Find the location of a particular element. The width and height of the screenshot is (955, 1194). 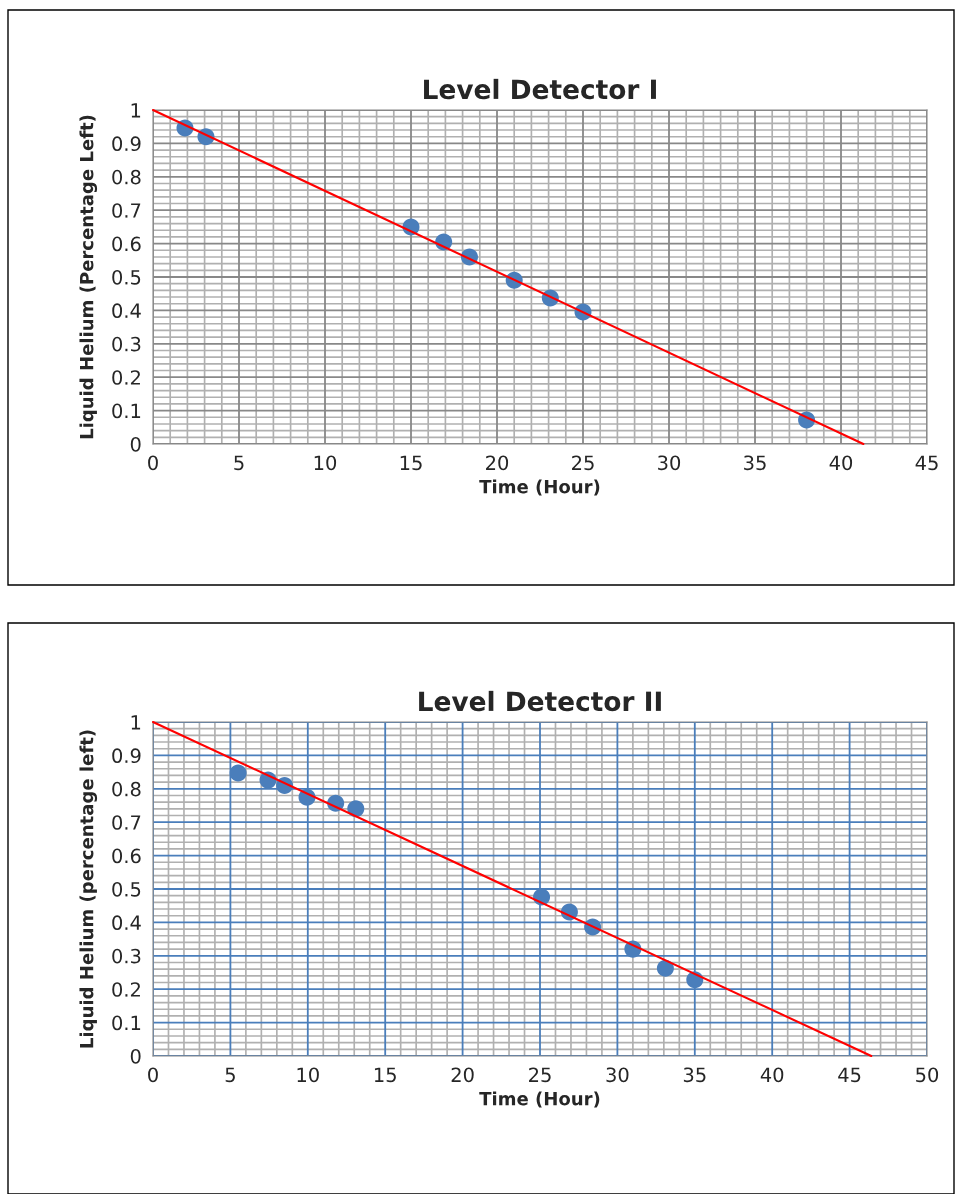

chart-title: Level Detector I is located at coordinates (540, 89).